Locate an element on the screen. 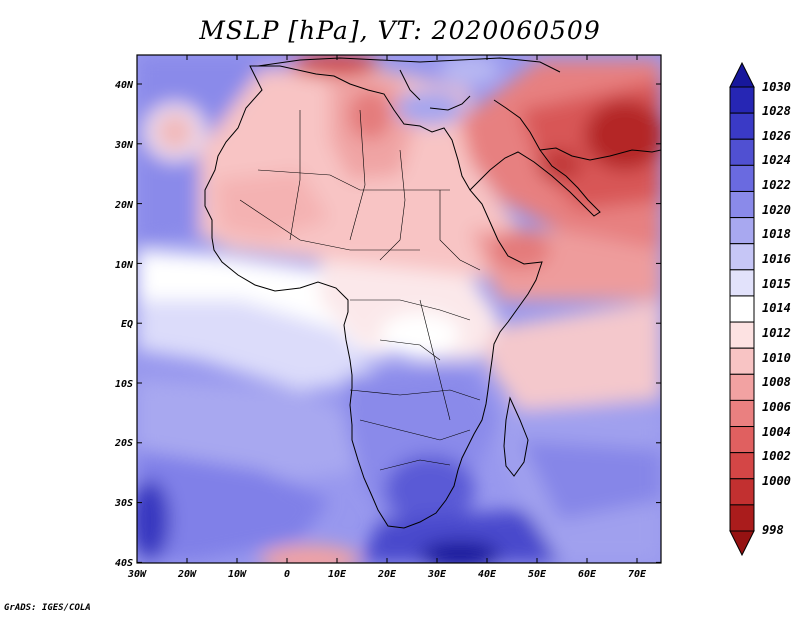 Image resolution: width=800 pixels, height=618 pixels. lat-label-20s: 20S is located at coordinates (123, 443).